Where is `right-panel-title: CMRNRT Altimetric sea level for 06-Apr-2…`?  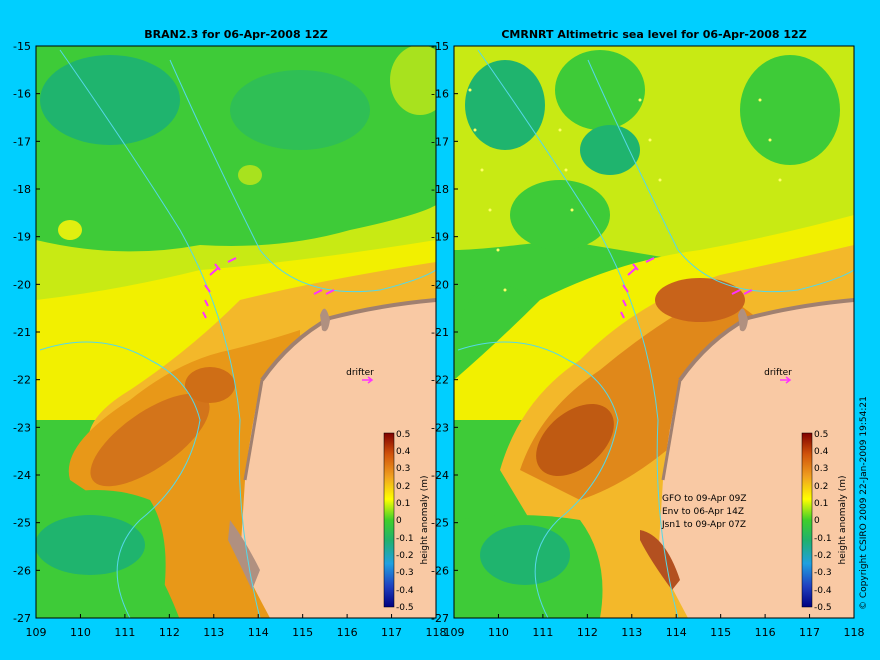 right-panel-title: CMRNRT Altimetric sea level for 06-Apr-2… is located at coordinates (653, 34).